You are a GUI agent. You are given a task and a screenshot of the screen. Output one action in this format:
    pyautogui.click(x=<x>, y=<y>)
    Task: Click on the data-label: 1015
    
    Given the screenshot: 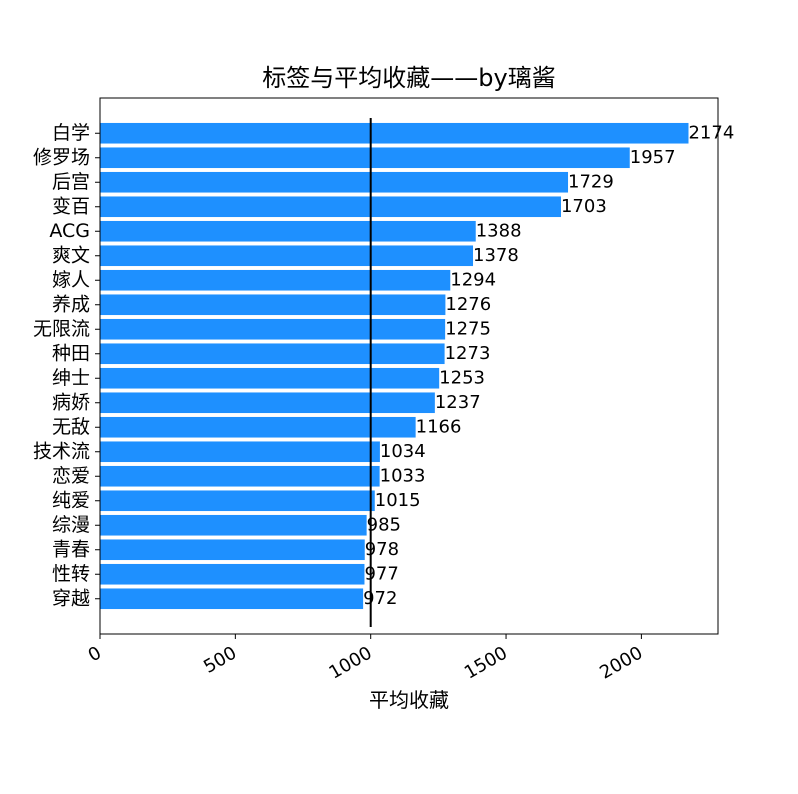 What is the action you would take?
    pyautogui.click(x=398, y=500)
    